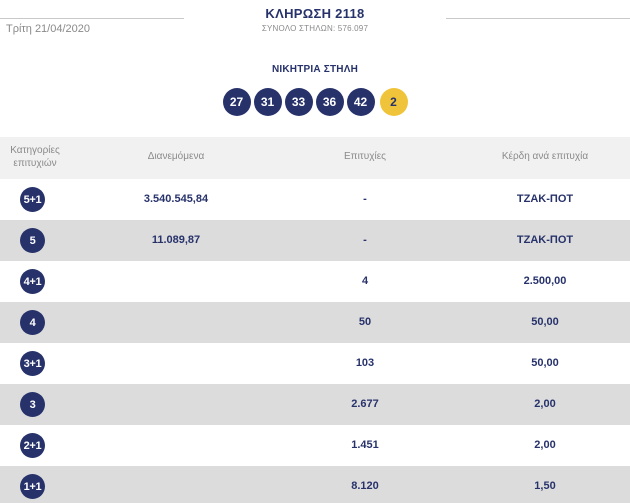  What do you see at coordinates (360, 102) in the screenshot?
I see `winning-number-ball: 42` at bounding box center [360, 102].